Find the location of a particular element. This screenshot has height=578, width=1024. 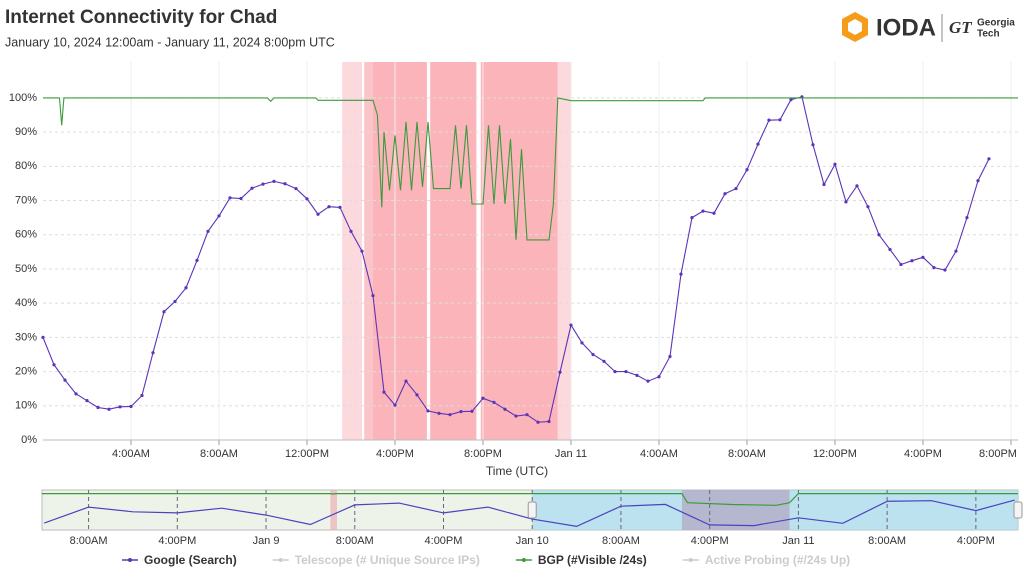

x-axis-label: Time (UTC) is located at coordinates (517, 471).